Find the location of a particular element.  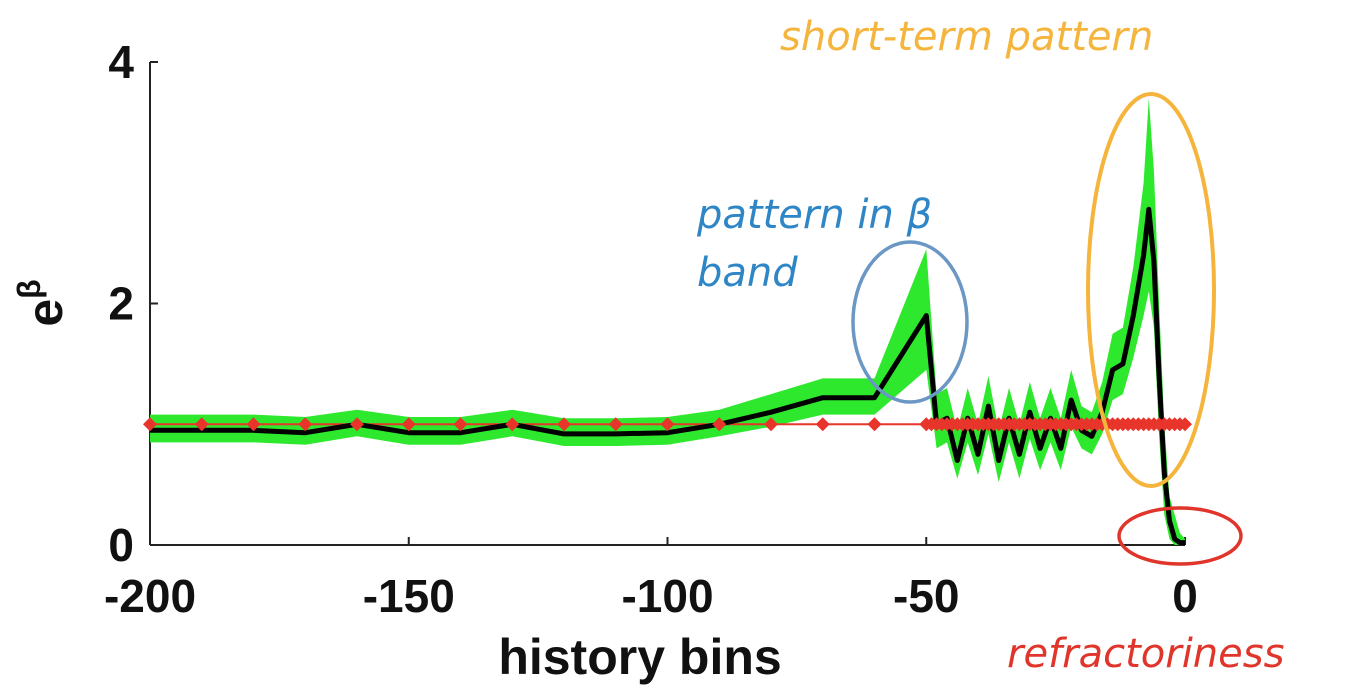

y-axis-label: eβ is located at coordinates (42, 302).